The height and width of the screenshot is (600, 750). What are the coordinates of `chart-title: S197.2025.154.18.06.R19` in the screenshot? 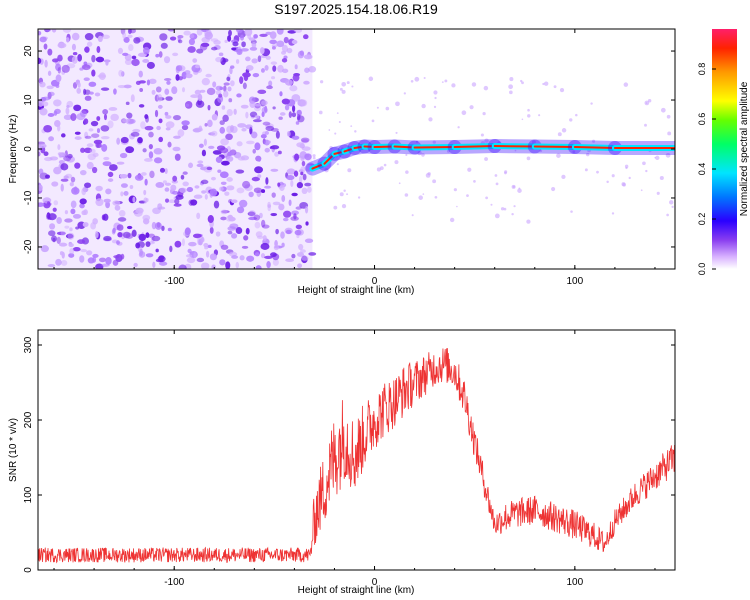 It's located at (356, 9).